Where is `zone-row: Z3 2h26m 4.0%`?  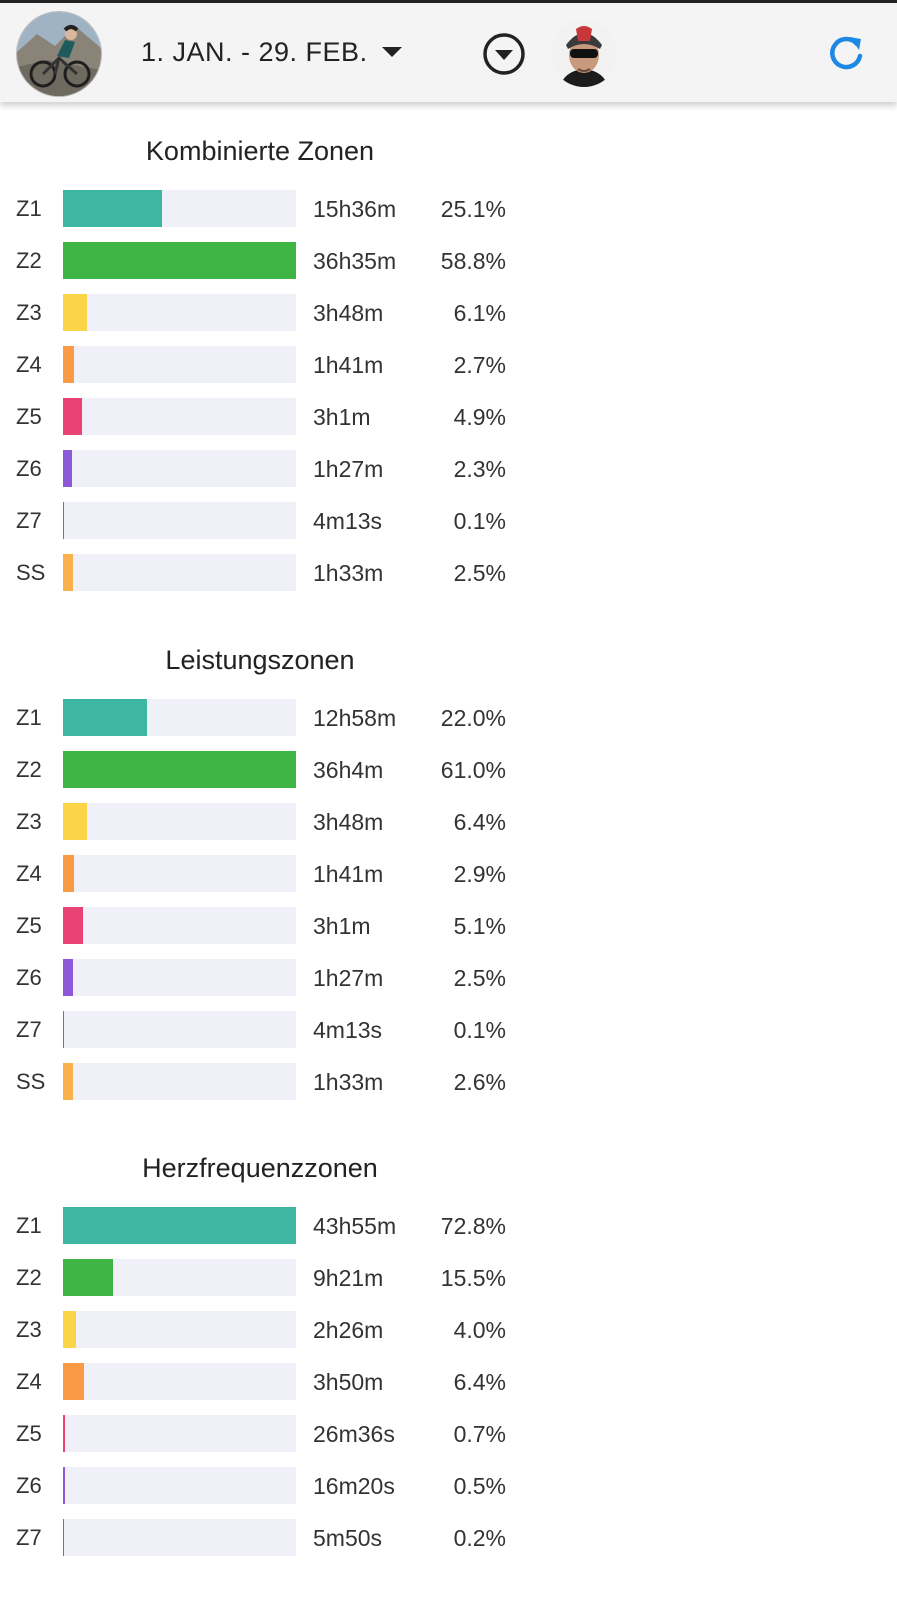
zone-row: Z3 2h26m 4.0% is located at coordinates (260, 1330).